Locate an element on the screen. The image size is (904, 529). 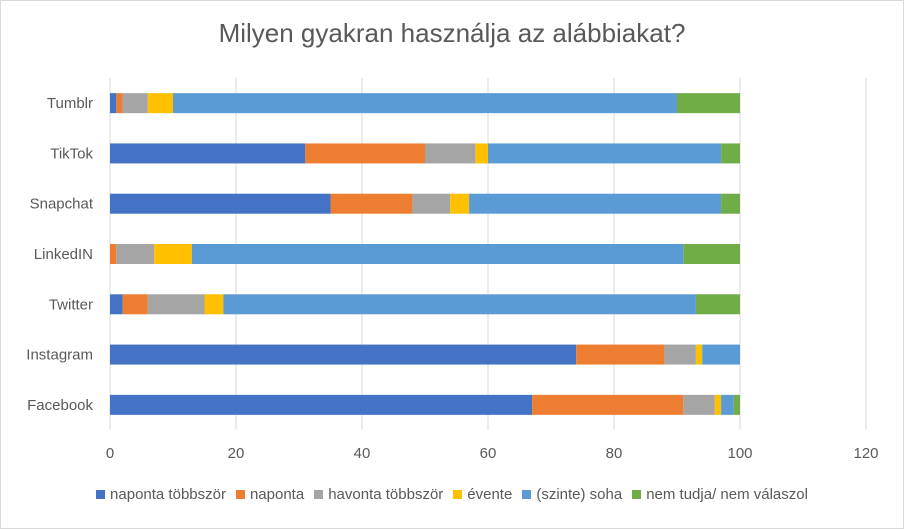
legend-item: évente is located at coordinates (482, 494).